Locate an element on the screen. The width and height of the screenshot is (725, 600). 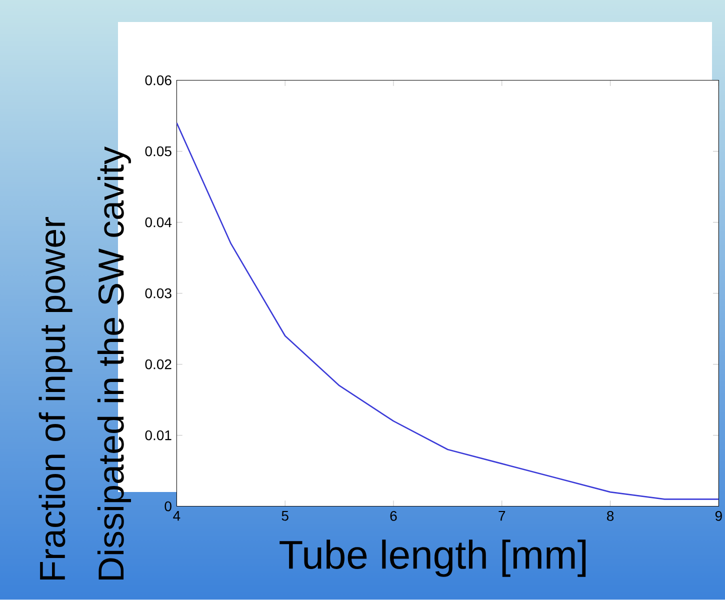
x-tick-label: 8 is located at coordinates (610, 516).